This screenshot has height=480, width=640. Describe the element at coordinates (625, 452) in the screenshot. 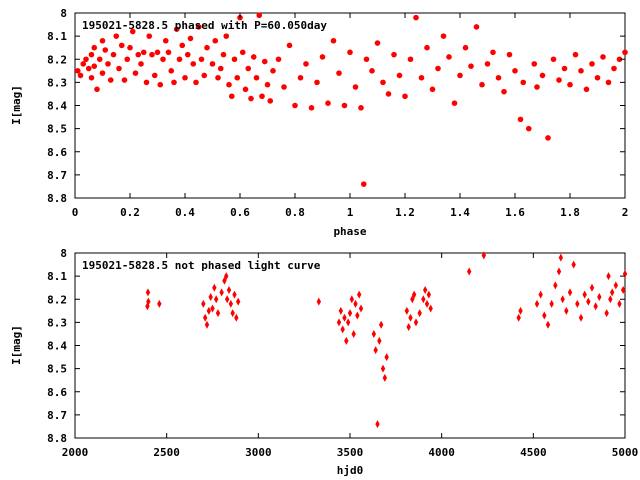

I see `x-tick-label: 5000` at that location.